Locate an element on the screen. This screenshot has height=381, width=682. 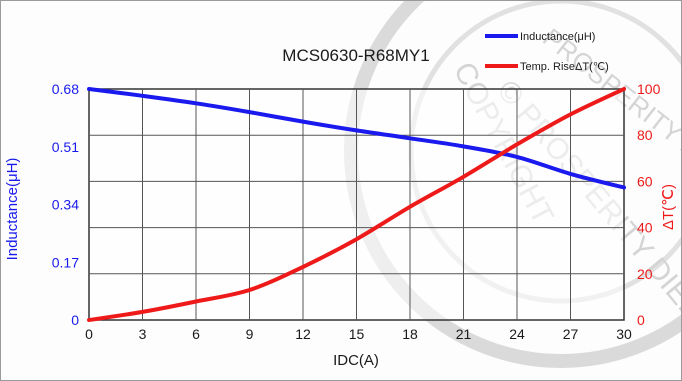
y-left-tick-label: 0.34 is located at coordinates (65, 205).